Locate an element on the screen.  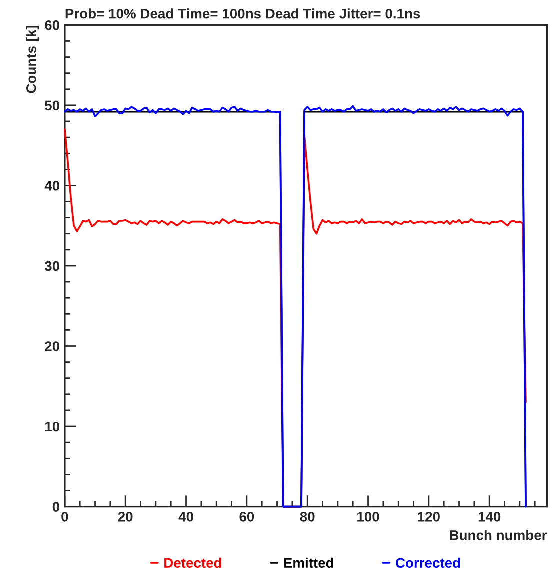
x-tick-label: 80 is located at coordinates (307, 517).